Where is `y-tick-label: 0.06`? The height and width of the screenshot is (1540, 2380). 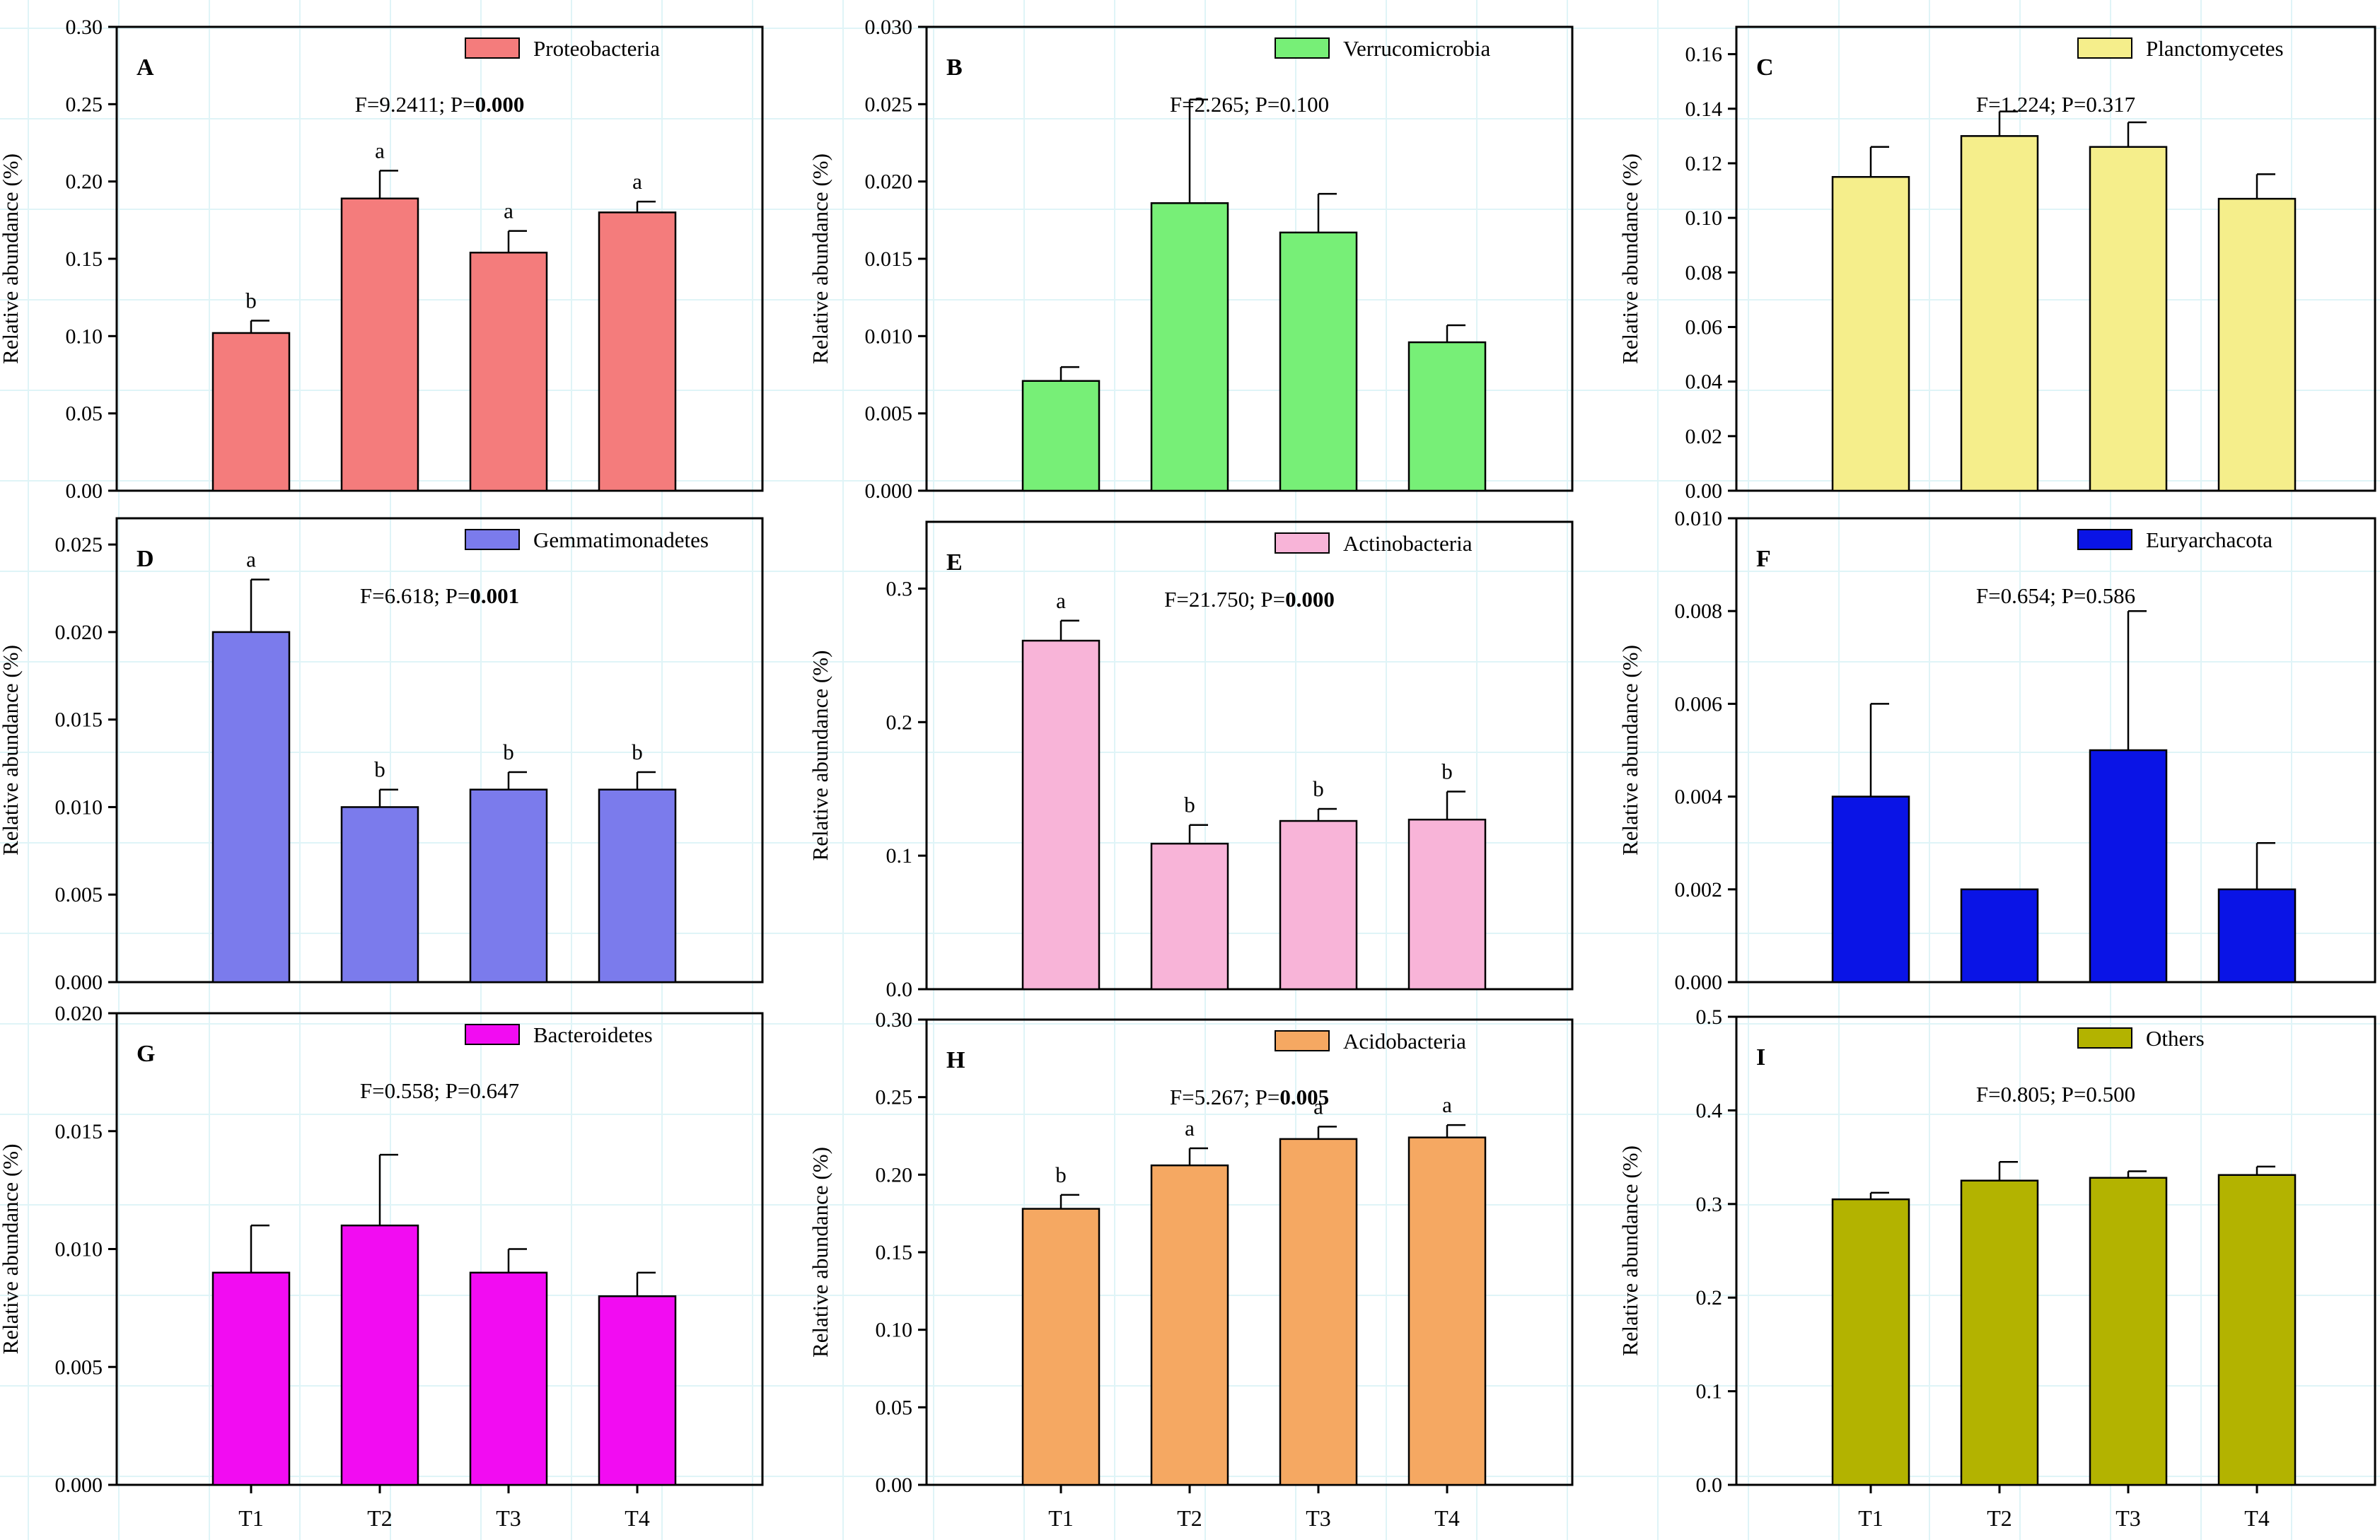
y-tick-label: 0.06 is located at coordinates (1704, 327).